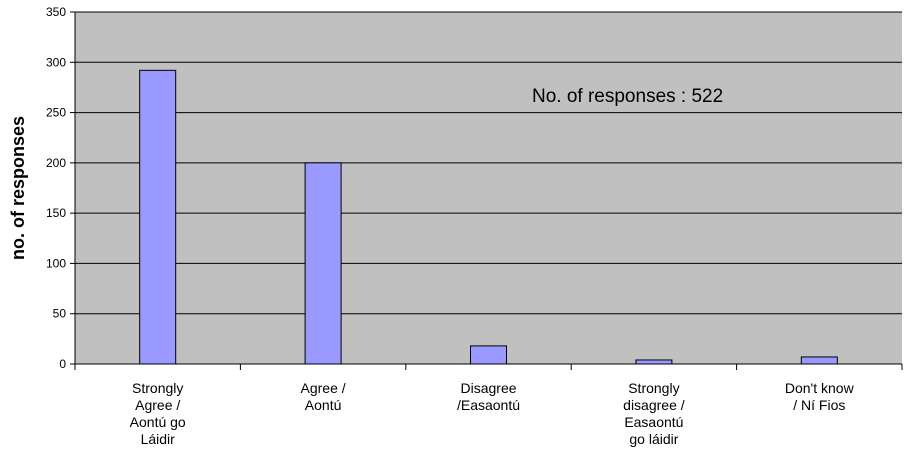  What do you see at coordinates (60, 314) in the screenshot?
I see `y-tick-label: 50` at bounding box center [60, 314].